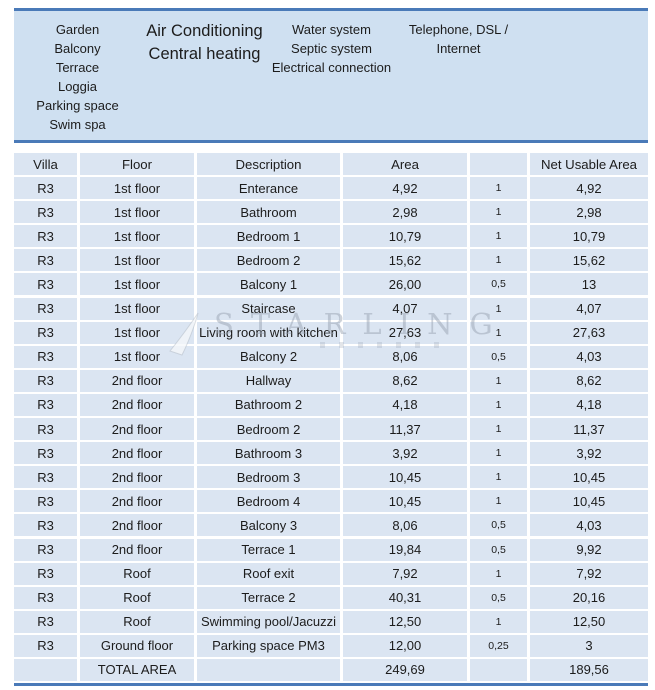  Describe the element at coordinates (405, 212) in the screenshot. I see `cell-area: 2,98` at that location.